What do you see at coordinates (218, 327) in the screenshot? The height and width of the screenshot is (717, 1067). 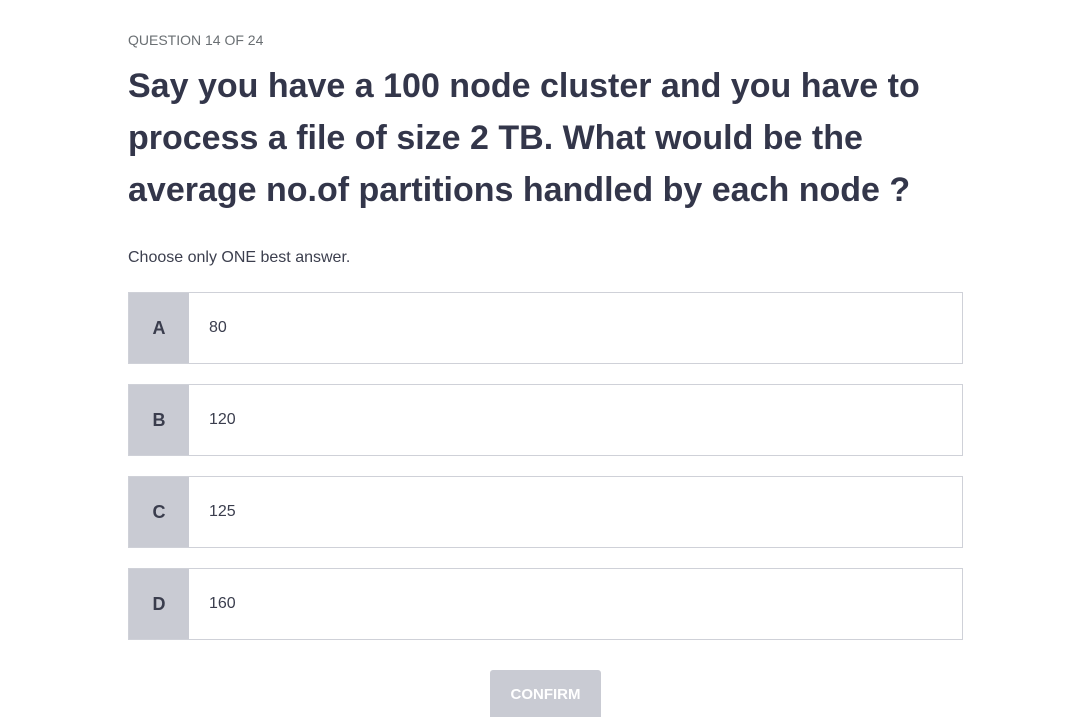 I see `option-text: 80` at bounding box center [218, 327].